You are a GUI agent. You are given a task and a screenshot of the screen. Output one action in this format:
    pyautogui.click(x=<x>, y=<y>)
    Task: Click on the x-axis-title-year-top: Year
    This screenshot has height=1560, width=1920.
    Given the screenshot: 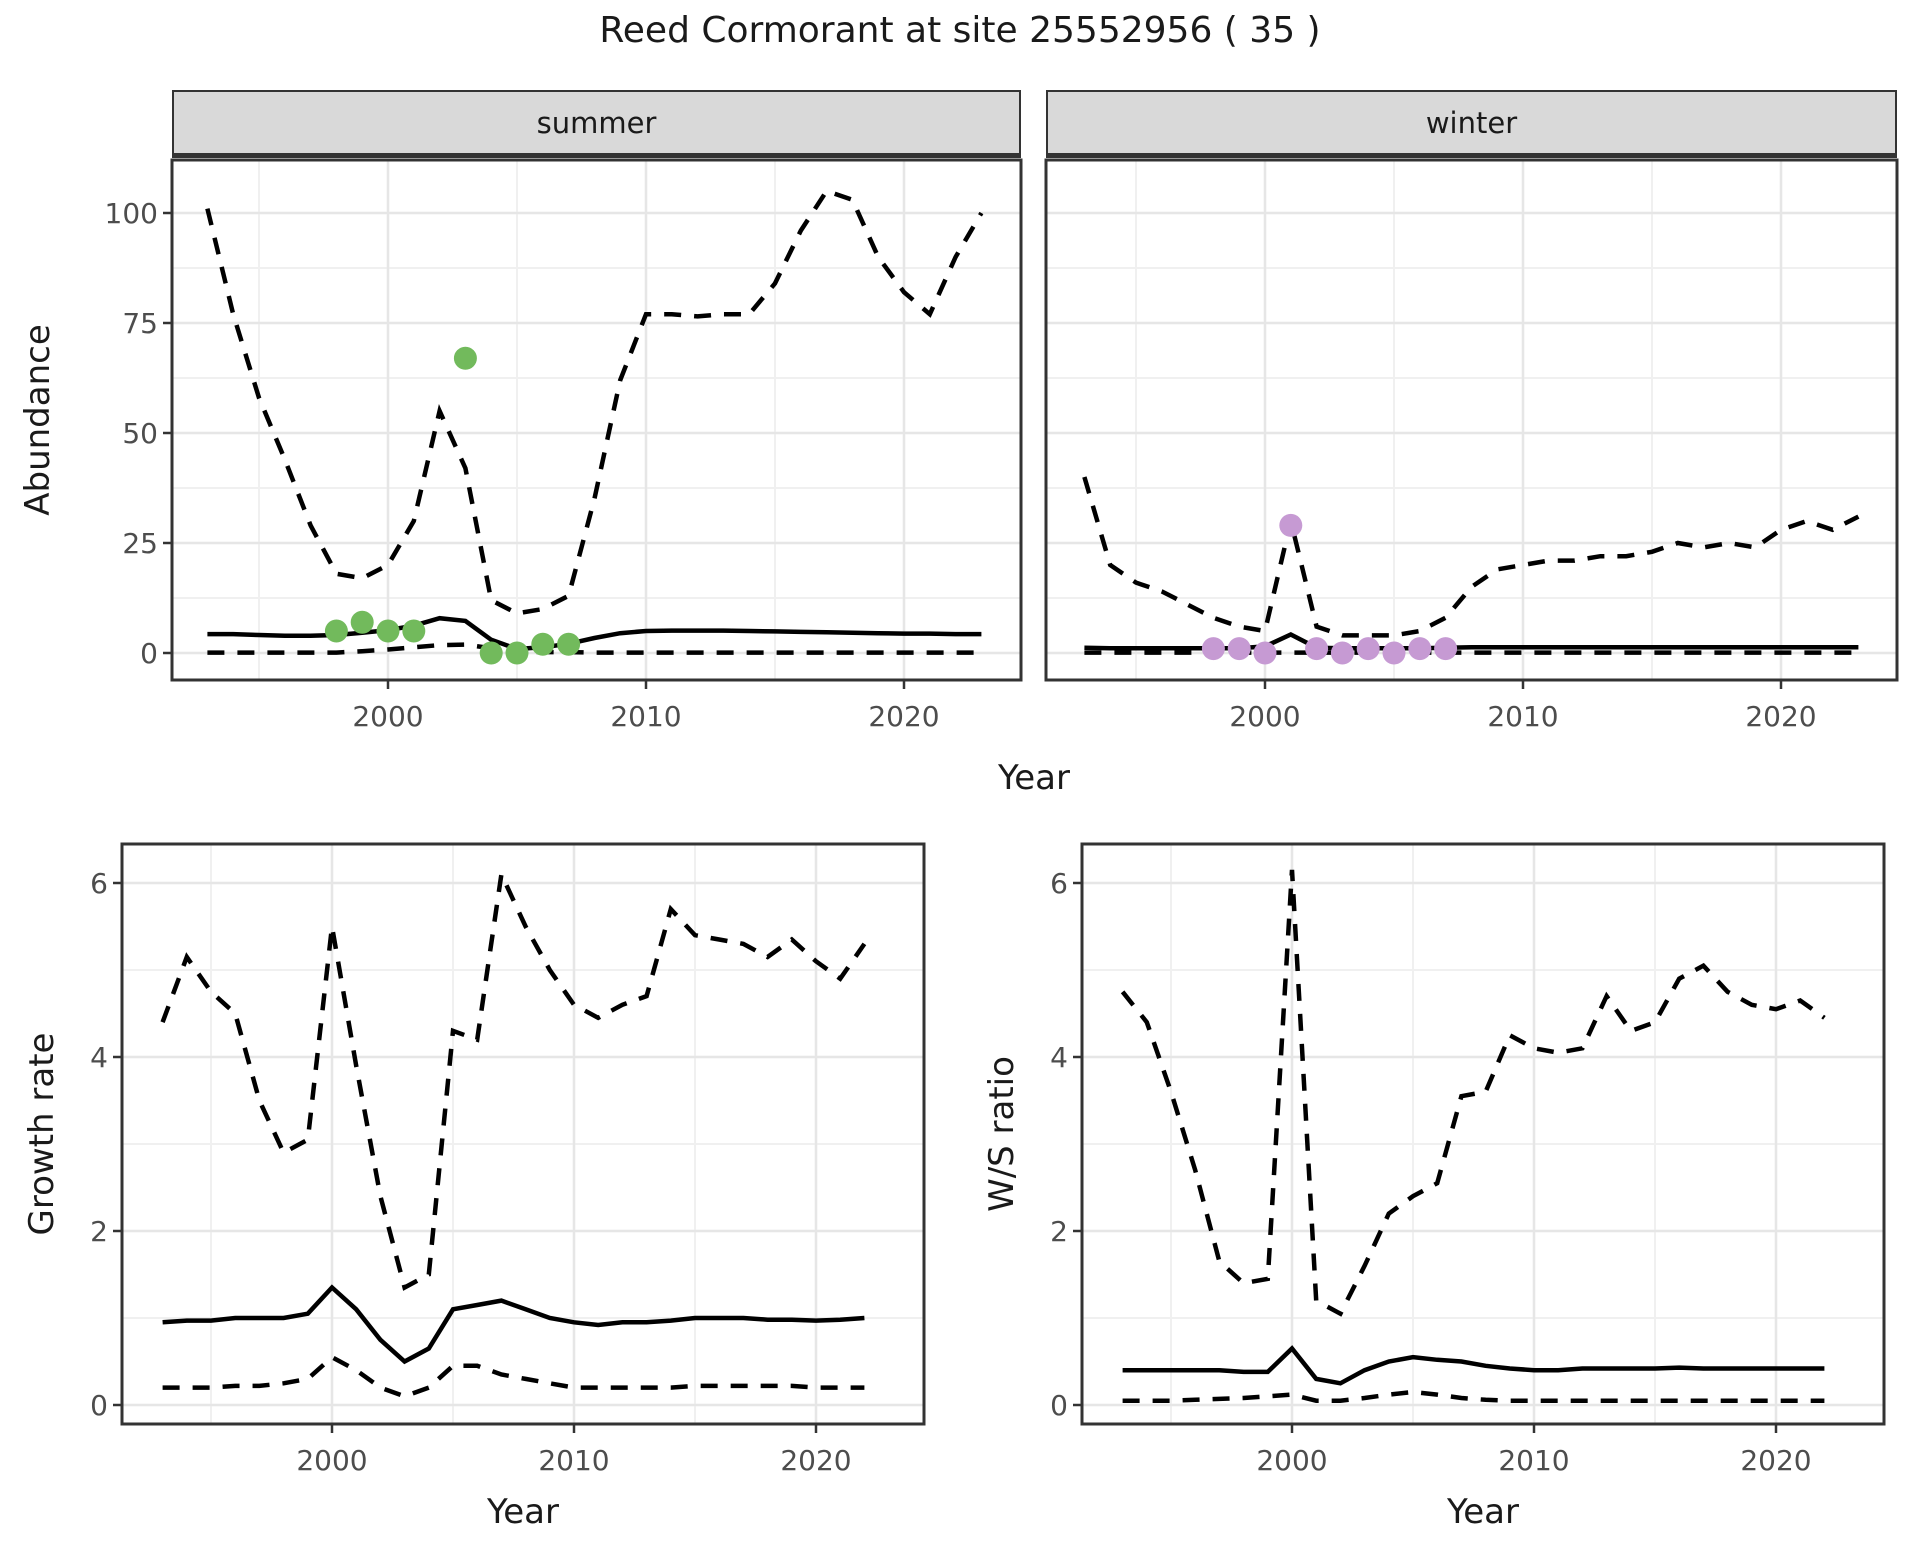 What is the action you would take?
    pyautogui.click(x=1034, y=778)
    